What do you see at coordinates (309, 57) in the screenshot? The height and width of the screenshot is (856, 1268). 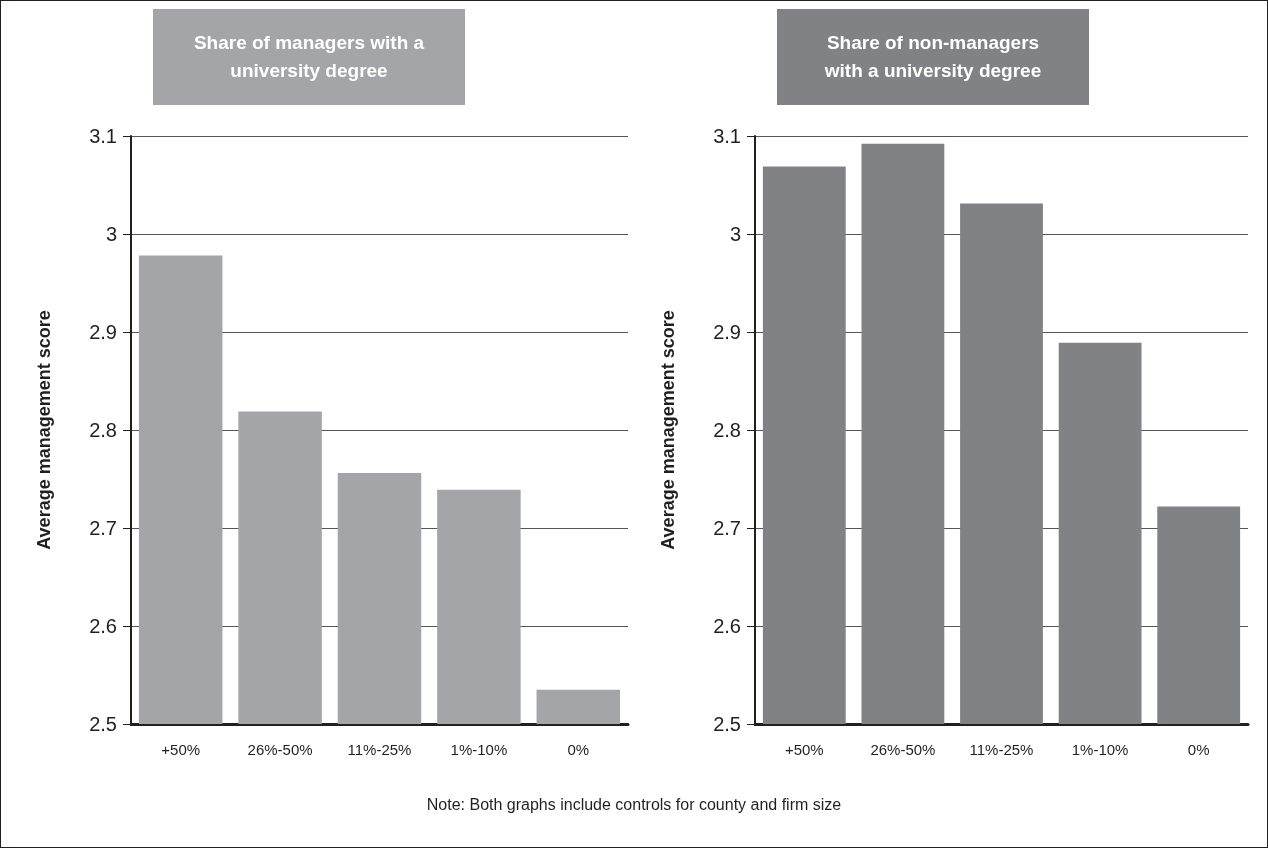 I see `chart-title: Share of managers with a university degree` at bounding box center [309, 57].